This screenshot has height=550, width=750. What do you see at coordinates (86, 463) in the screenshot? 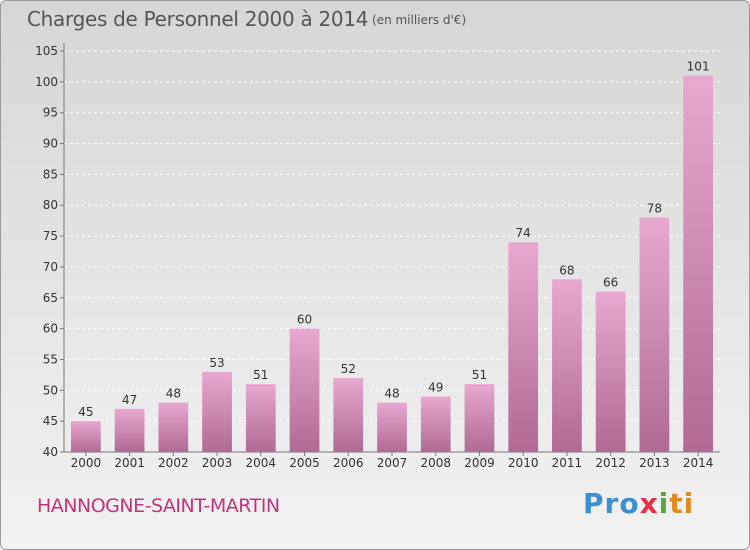
I see `x-tick-label-2000: 2000` at bounding box center [86, 463].